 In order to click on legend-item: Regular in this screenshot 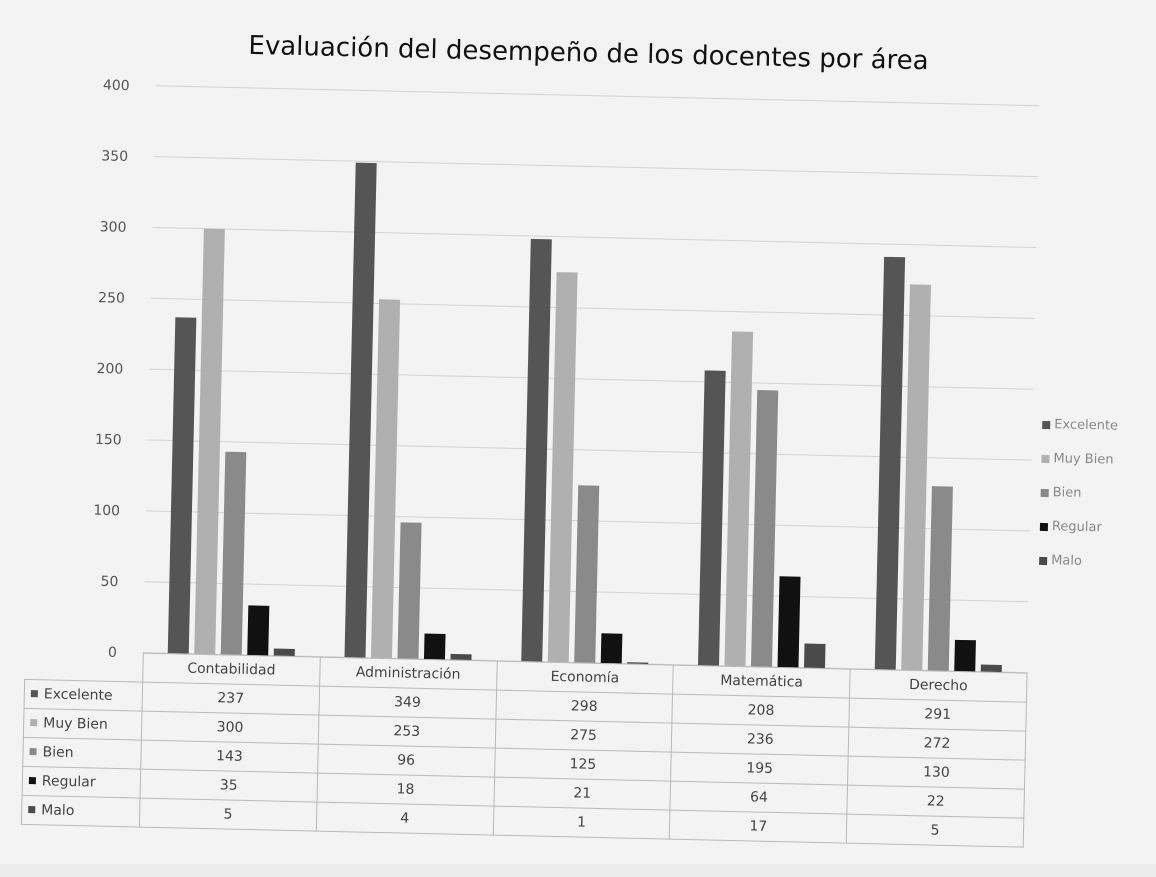, I will do `click(1095, 528)`.